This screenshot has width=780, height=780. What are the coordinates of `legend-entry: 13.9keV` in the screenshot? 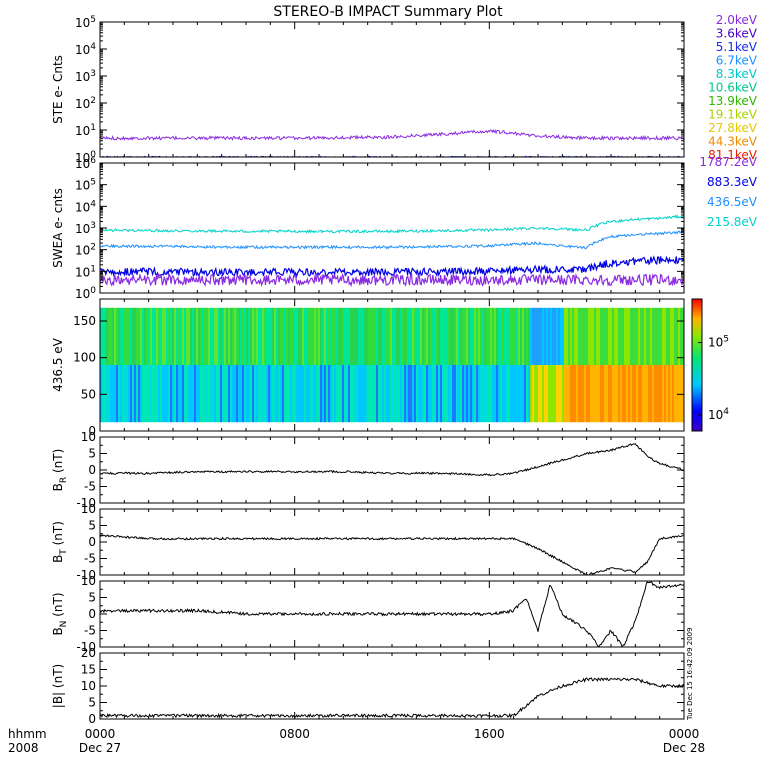 It's located at (733, 101).